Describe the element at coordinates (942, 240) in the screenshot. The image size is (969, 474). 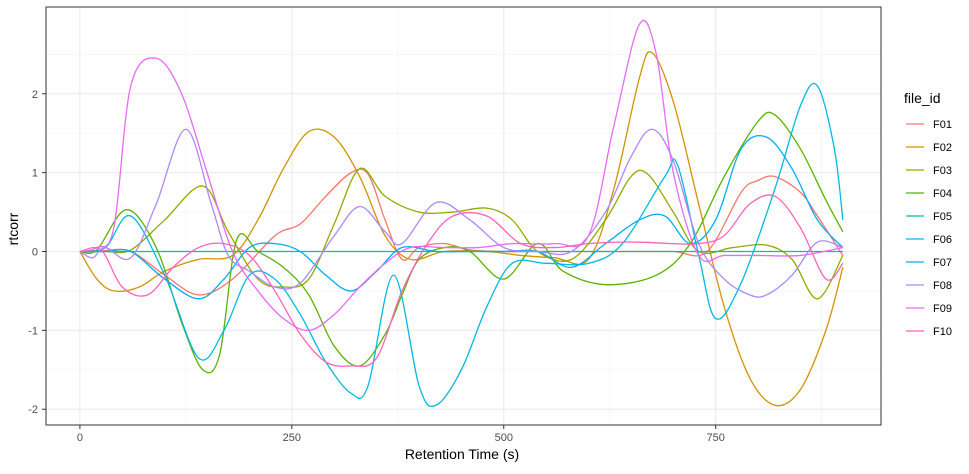
I see `legend-label-f06: F06` at that location.